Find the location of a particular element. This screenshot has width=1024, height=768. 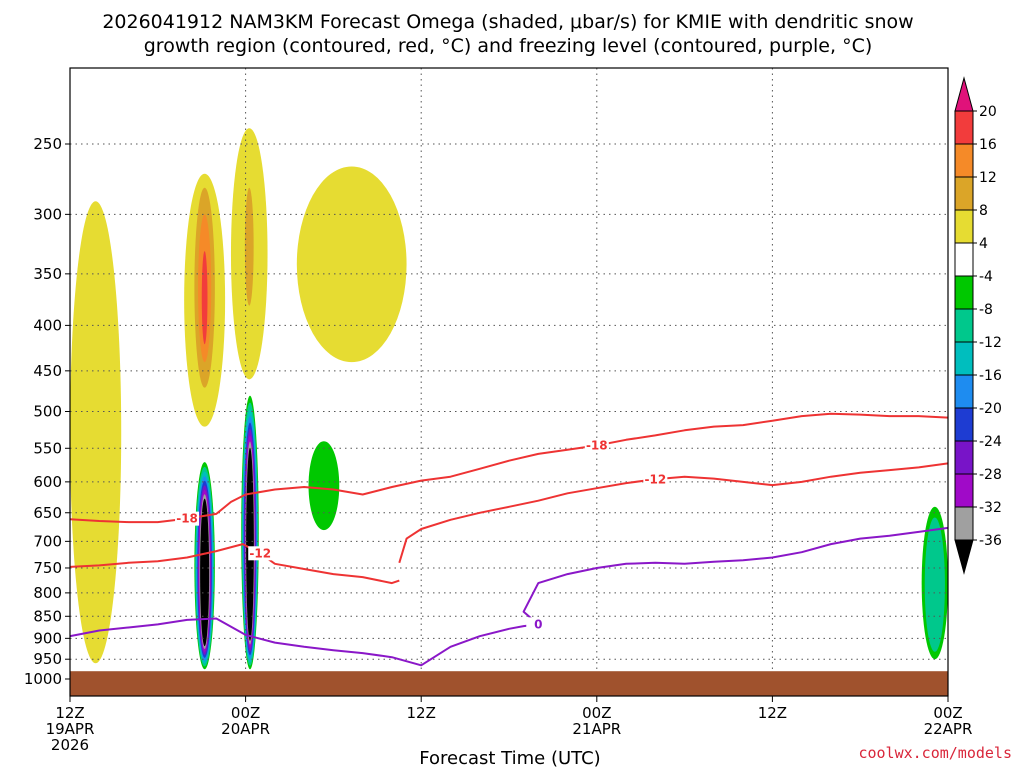

y-tick-label-550: 550 is located at coordinates (47, 448).